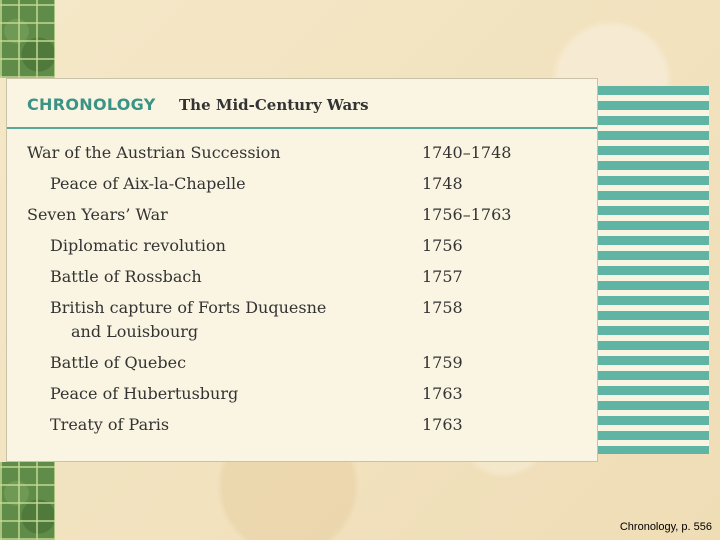  What do you see at coordinates (135, 331) in the screenshot?
I see `event-name-continuation: and Louisbourg` at bounding box center [135, 331].